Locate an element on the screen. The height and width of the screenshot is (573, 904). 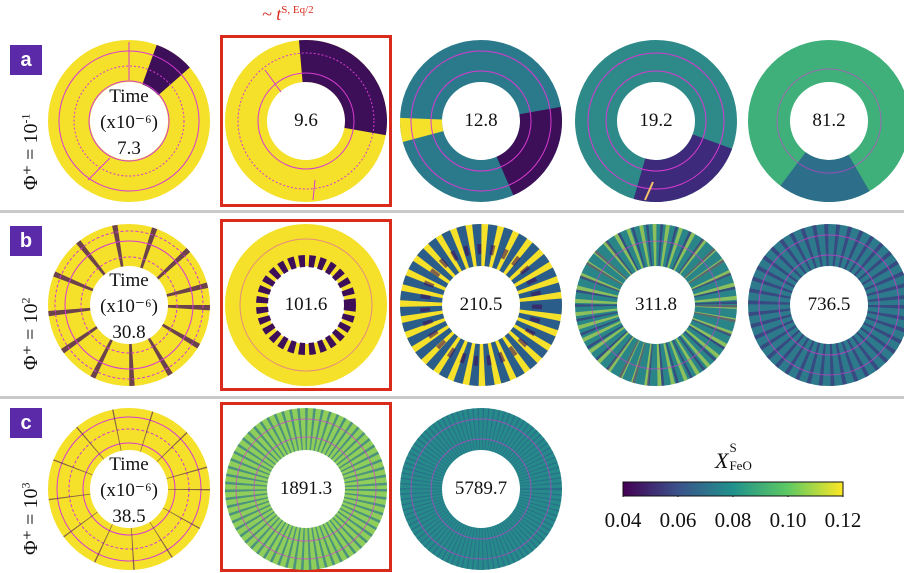
colorbar-tick: 0.10 is located at coordinates (788, 520).